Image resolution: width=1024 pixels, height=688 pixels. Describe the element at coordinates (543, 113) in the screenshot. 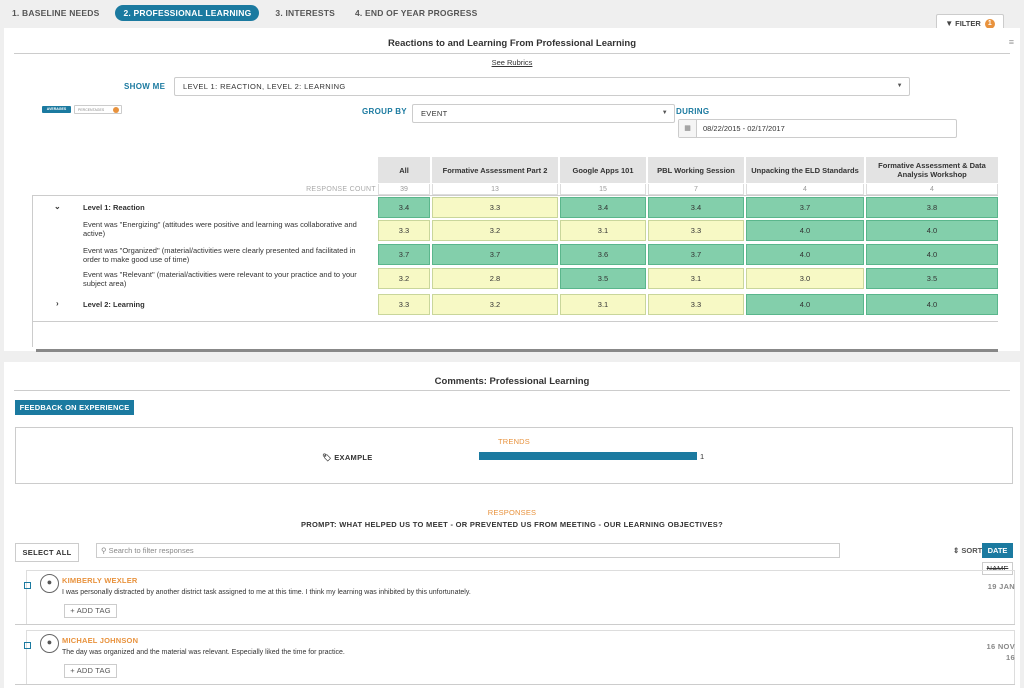

I see `group-by-select: EVENT ▼` at that location.